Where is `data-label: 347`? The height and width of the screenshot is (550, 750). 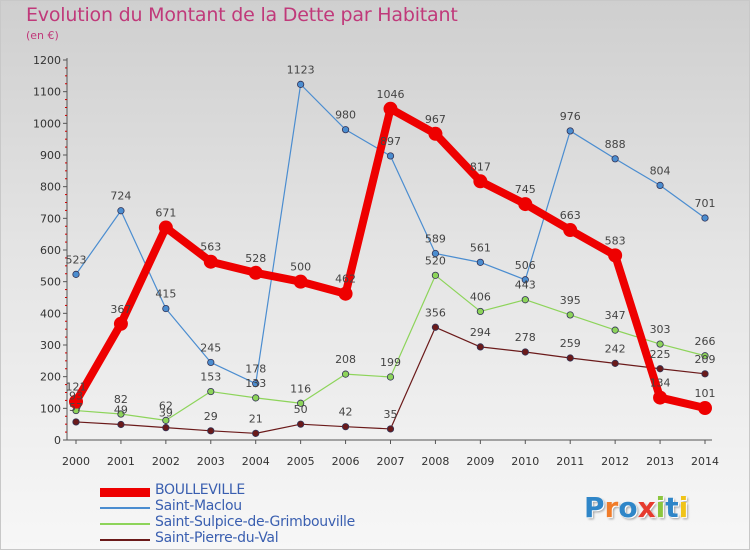
data-label: 347 is located at coordinates (615, 315).